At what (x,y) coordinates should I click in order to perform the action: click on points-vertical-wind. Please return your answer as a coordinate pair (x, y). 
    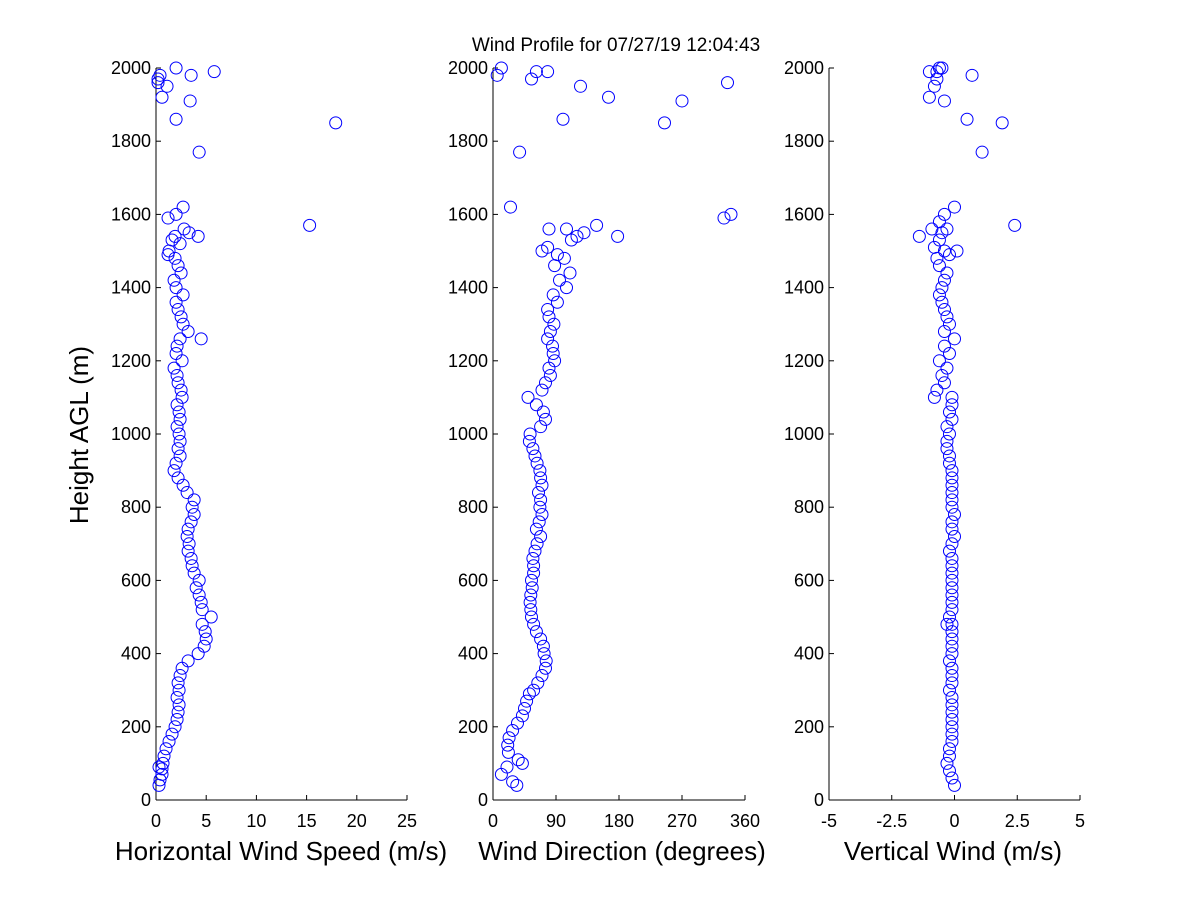
    Looking at the image, I should click on (967, 426).